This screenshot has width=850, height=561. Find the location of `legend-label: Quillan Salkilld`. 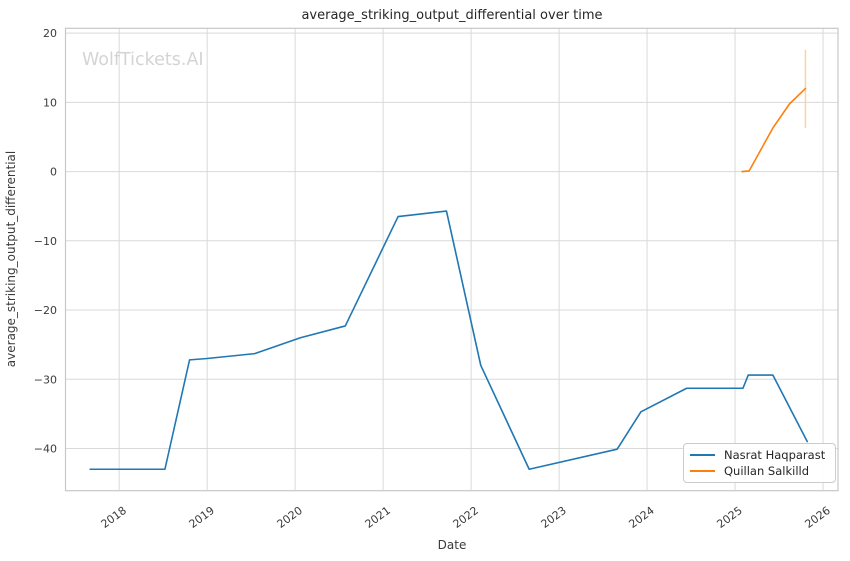

legend-label: Quillan Salkilld is located at coordinates (767, 471).